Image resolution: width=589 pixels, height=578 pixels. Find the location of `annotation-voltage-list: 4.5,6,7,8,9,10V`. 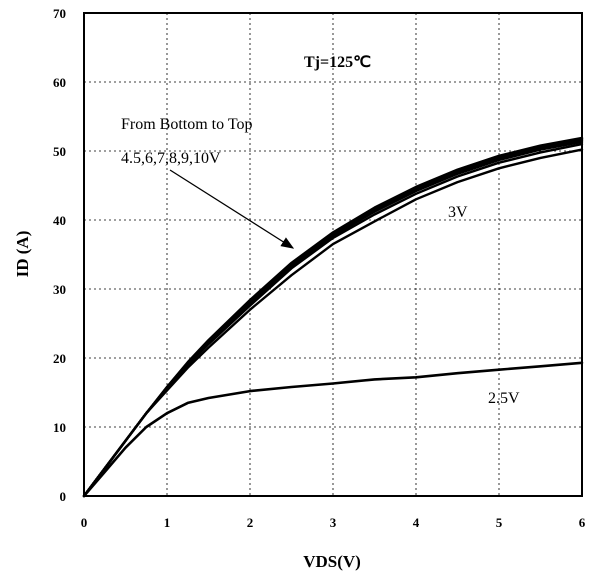

annotation-voltage-list: 4.5,6,7,8,9,10V is located at coordinates (171, 158).